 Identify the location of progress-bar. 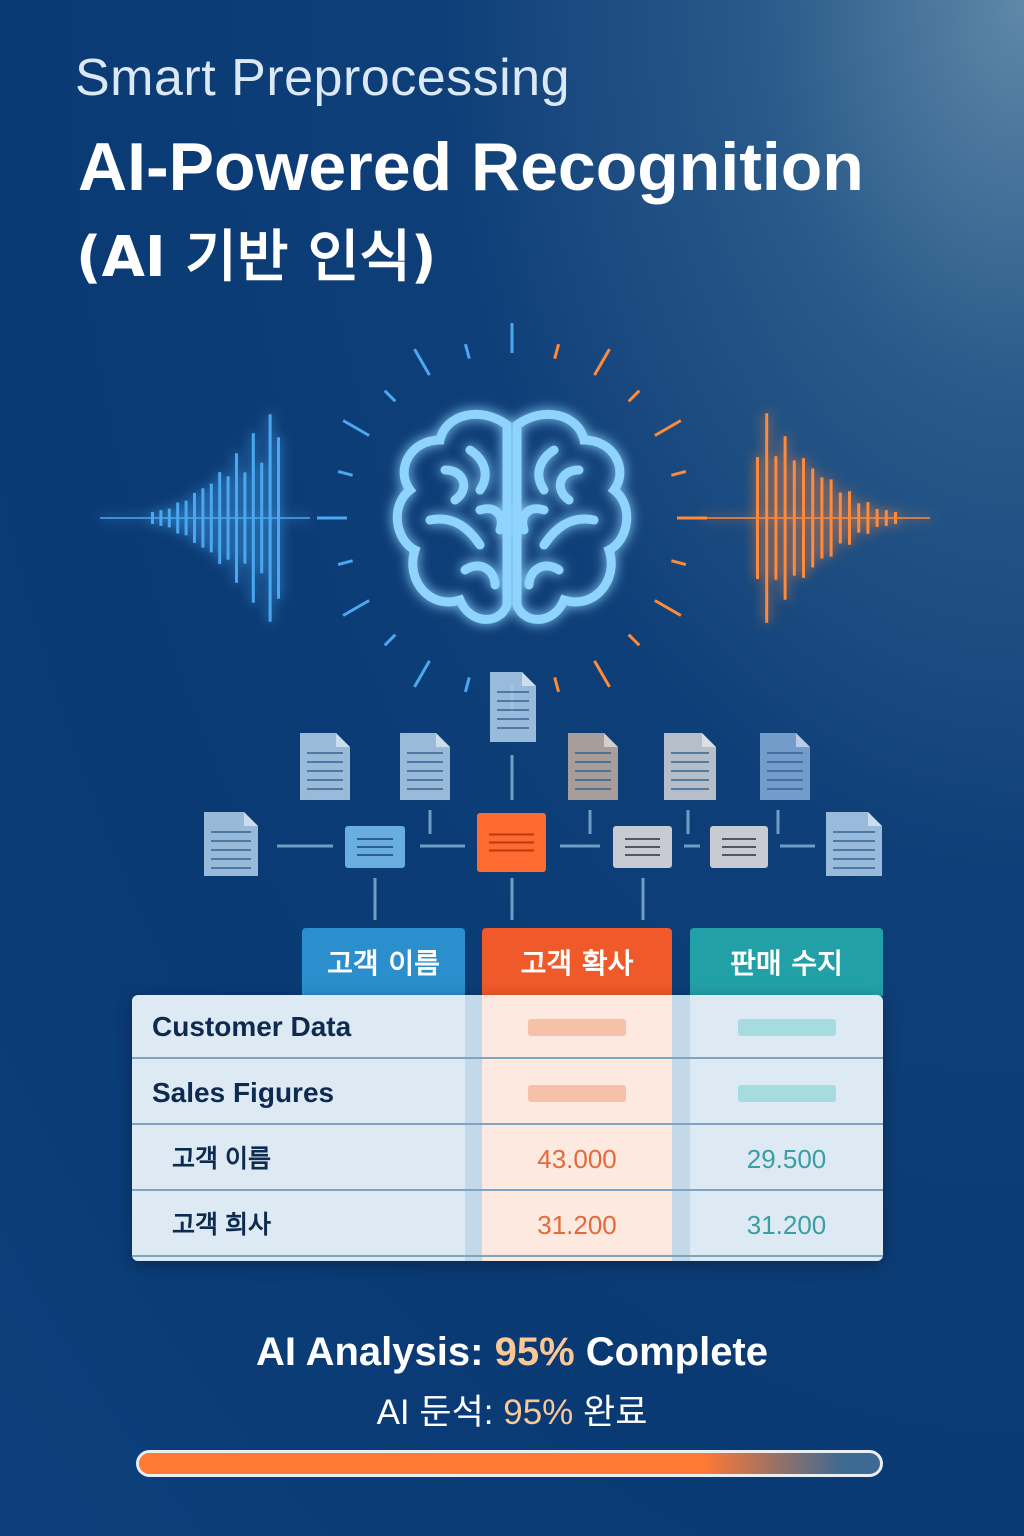
(509, 1463).